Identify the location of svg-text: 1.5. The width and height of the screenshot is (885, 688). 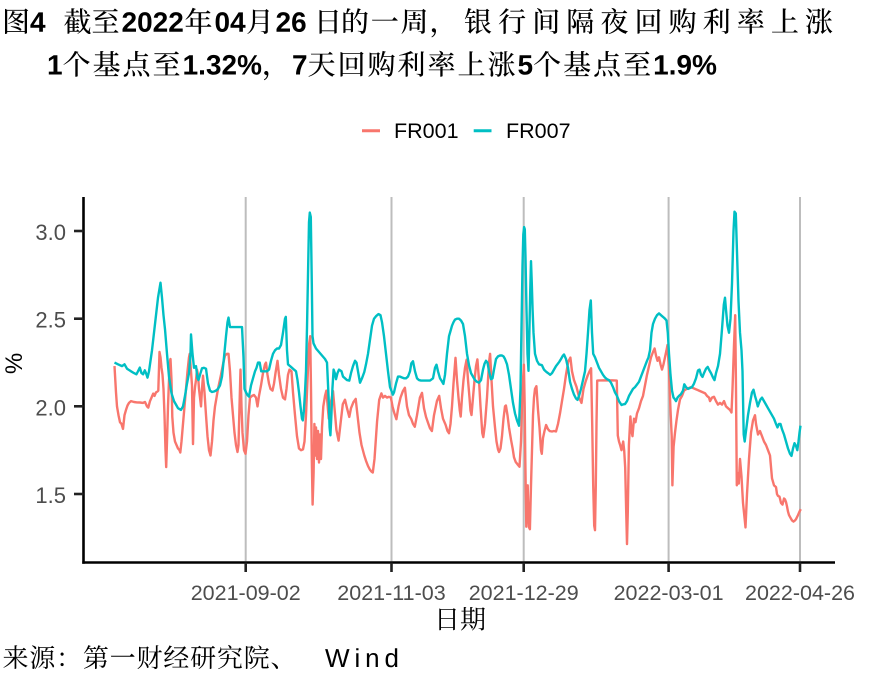
(50, 495).